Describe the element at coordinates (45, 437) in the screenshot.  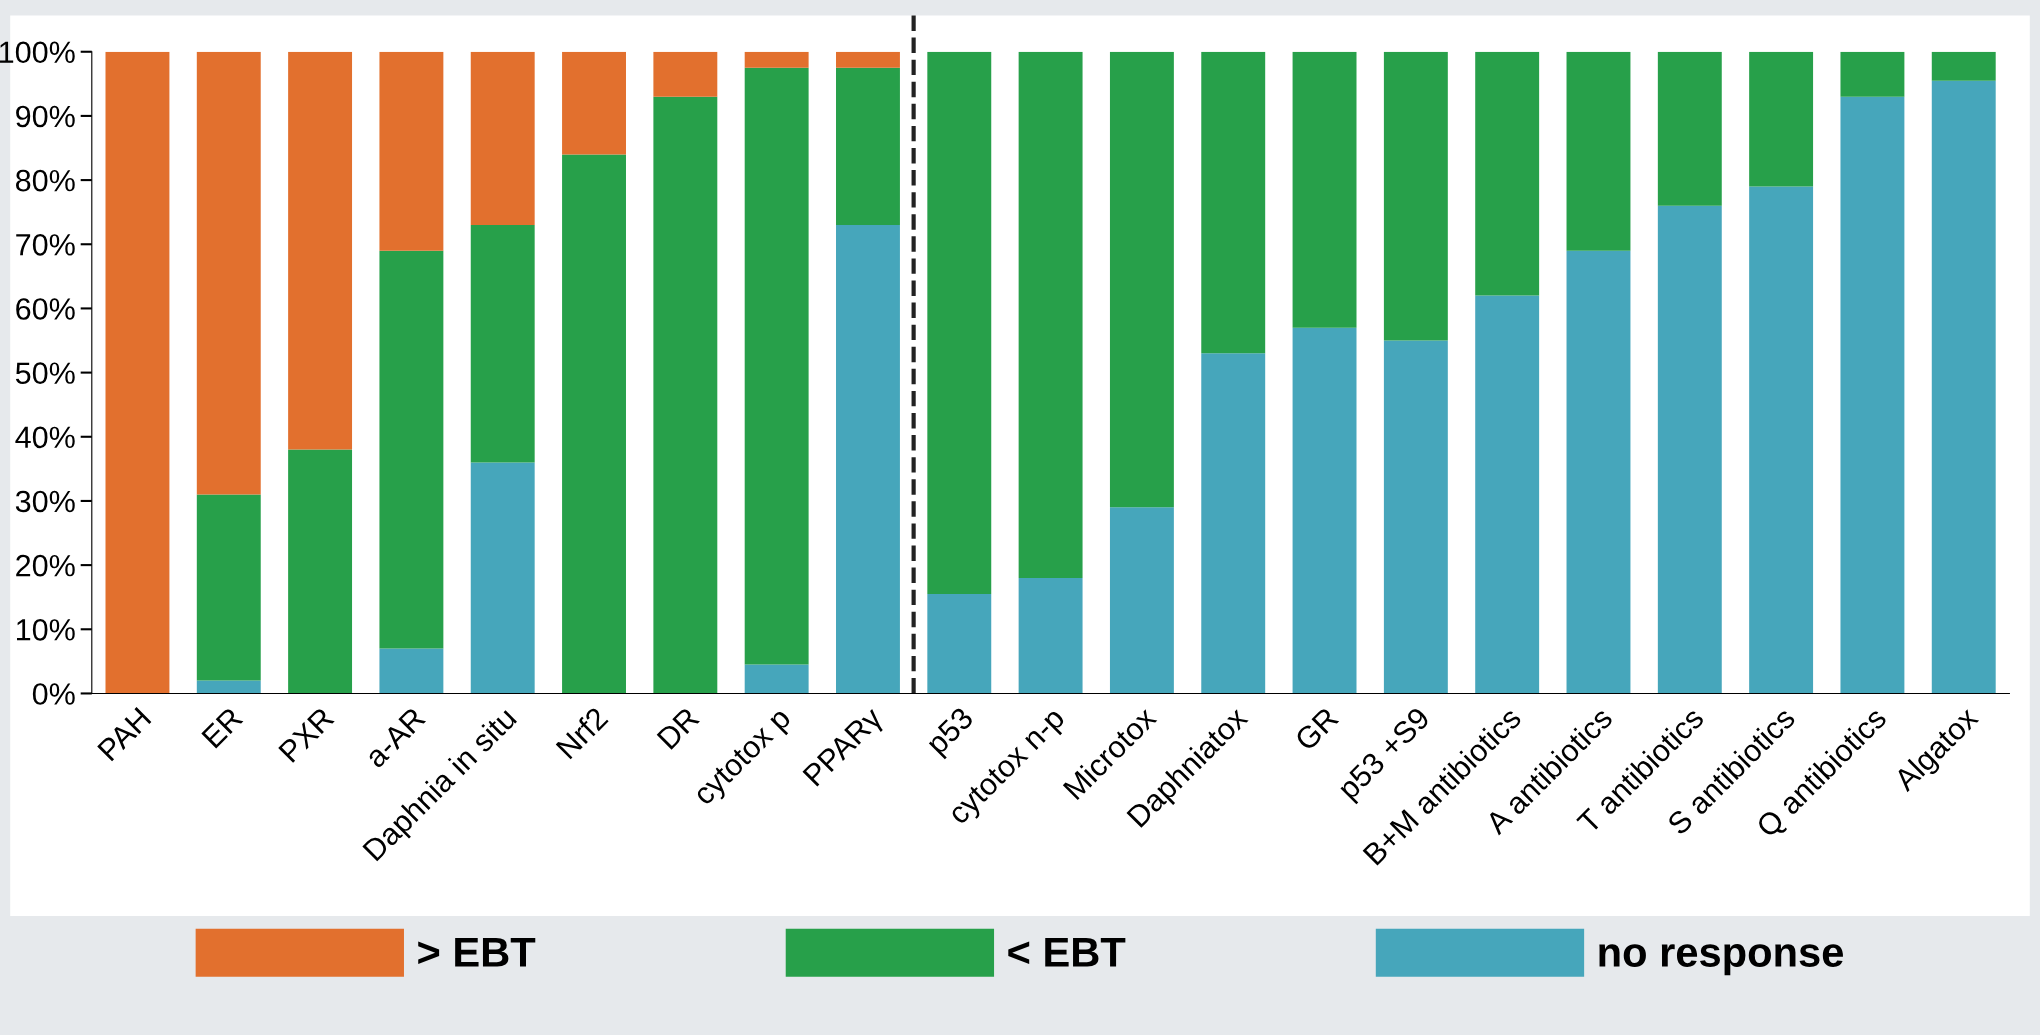
I see `y-tick-label: 40%` at that location.